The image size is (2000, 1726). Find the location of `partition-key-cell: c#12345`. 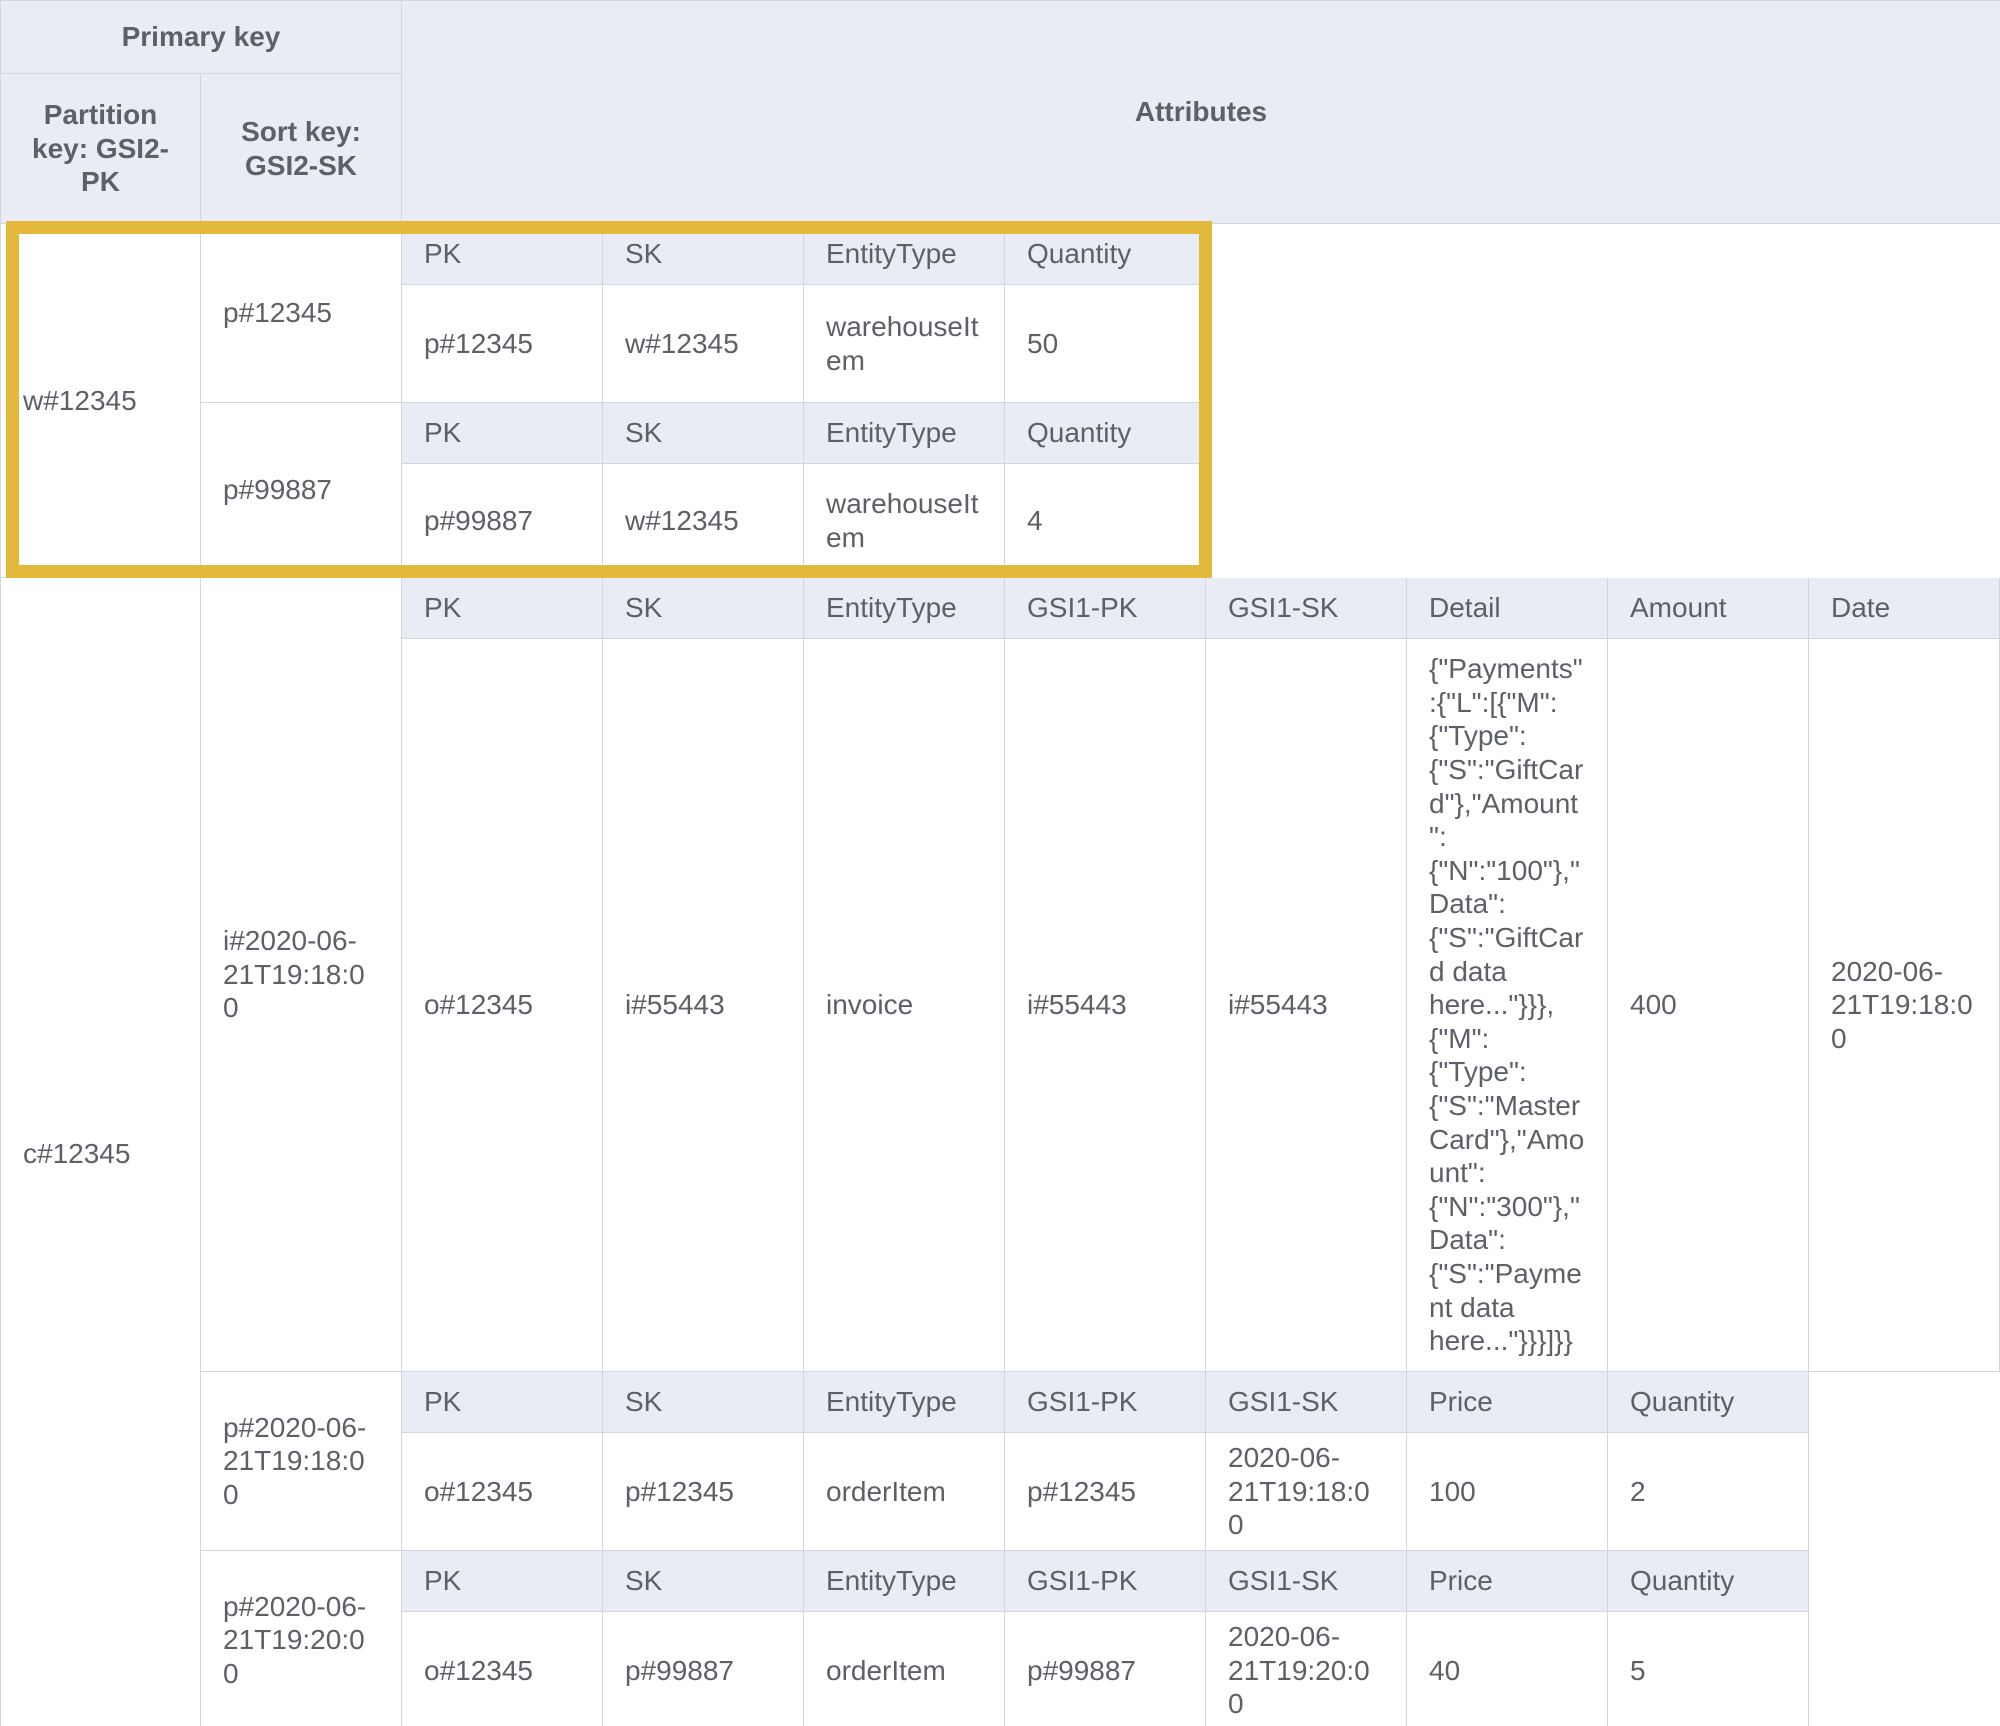

partition-key-cell: c#12345 is located at coordinates (100, 1152).